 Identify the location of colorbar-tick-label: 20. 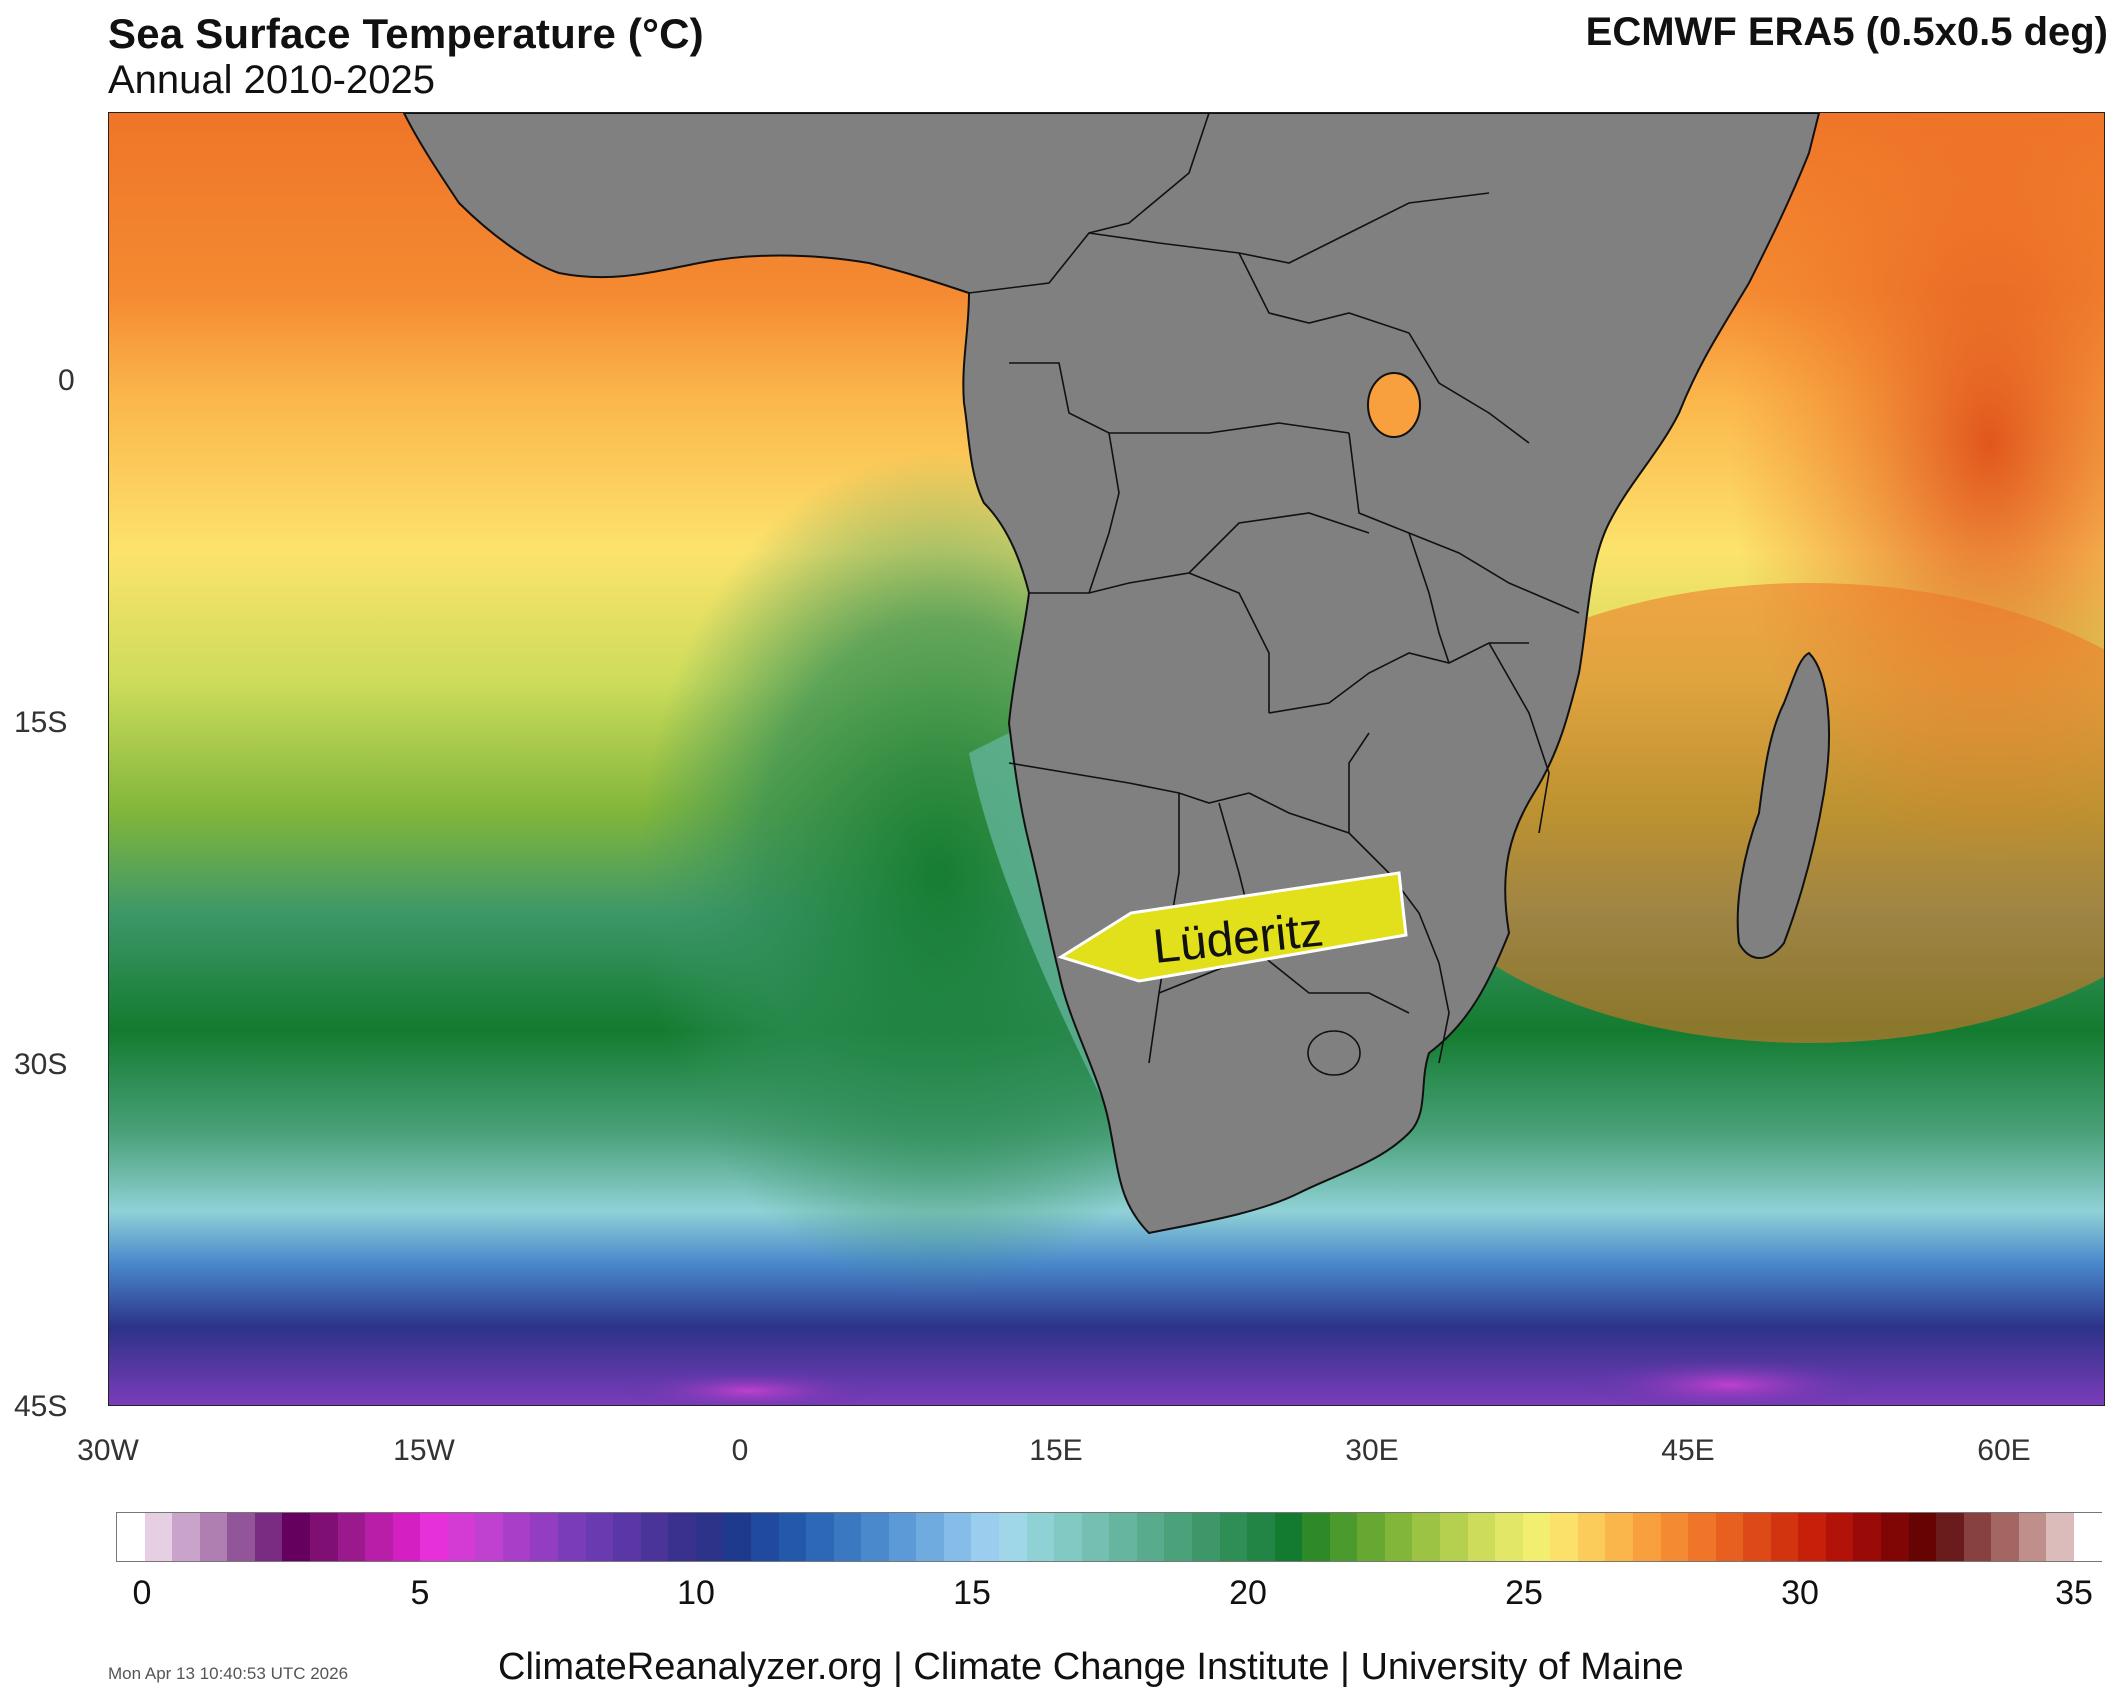
(1248, 1593).